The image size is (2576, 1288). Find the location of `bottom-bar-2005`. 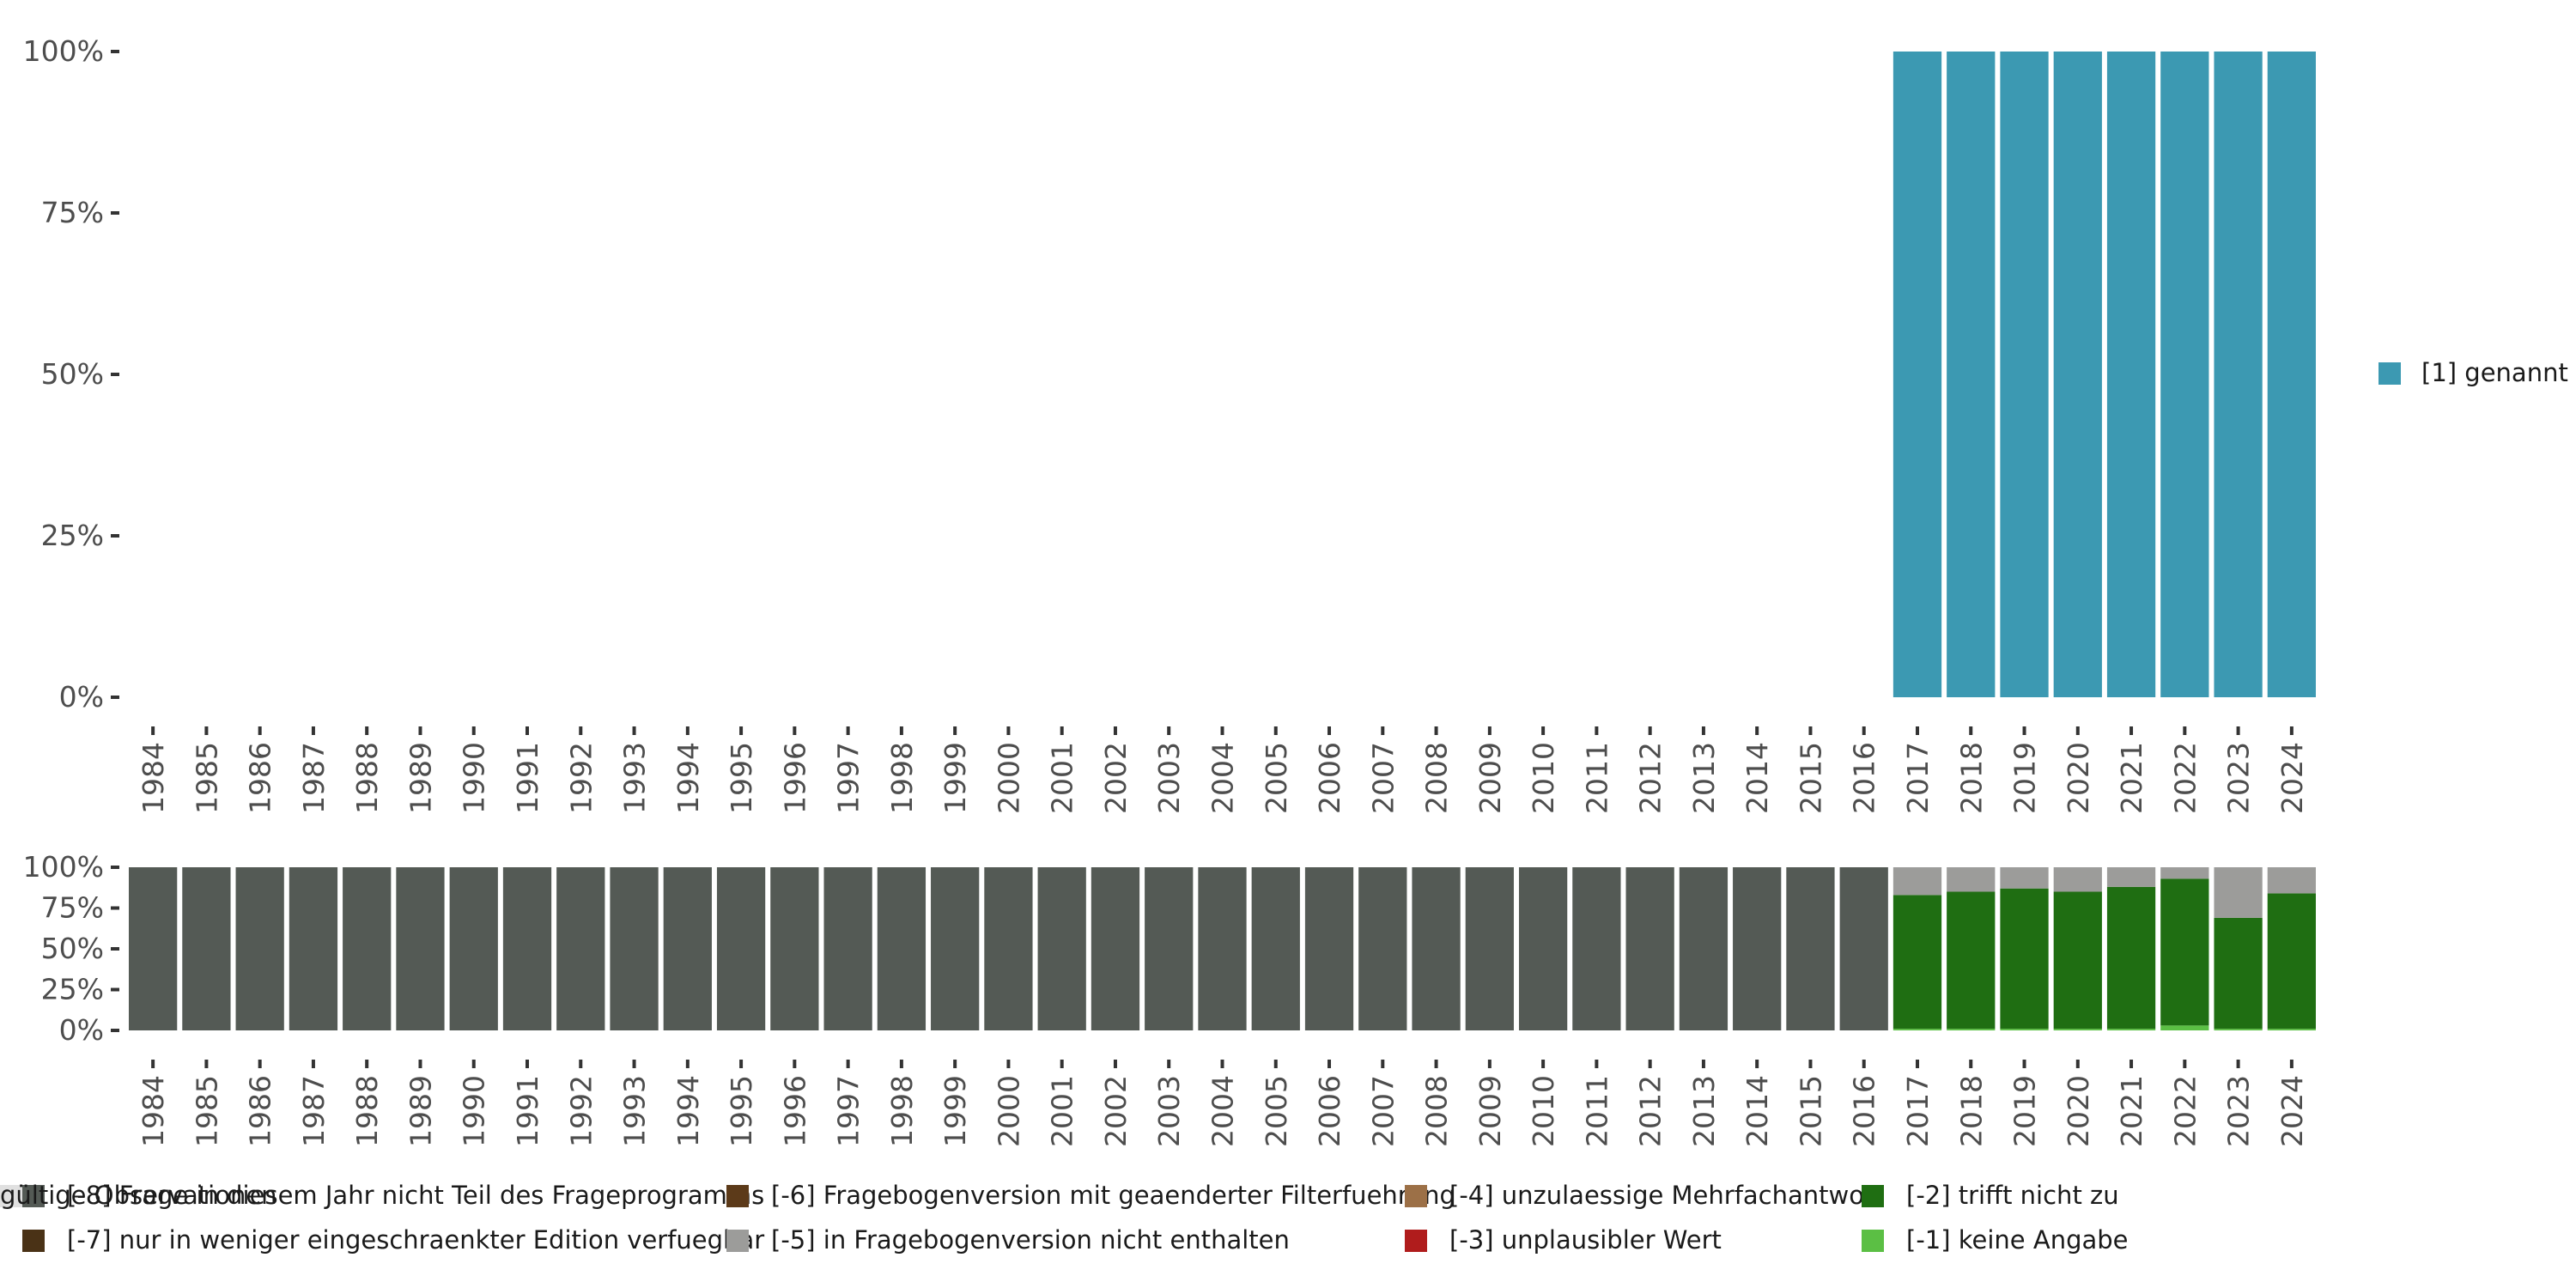

bottom-bar-2005 is located at coordinates (1276, 948).